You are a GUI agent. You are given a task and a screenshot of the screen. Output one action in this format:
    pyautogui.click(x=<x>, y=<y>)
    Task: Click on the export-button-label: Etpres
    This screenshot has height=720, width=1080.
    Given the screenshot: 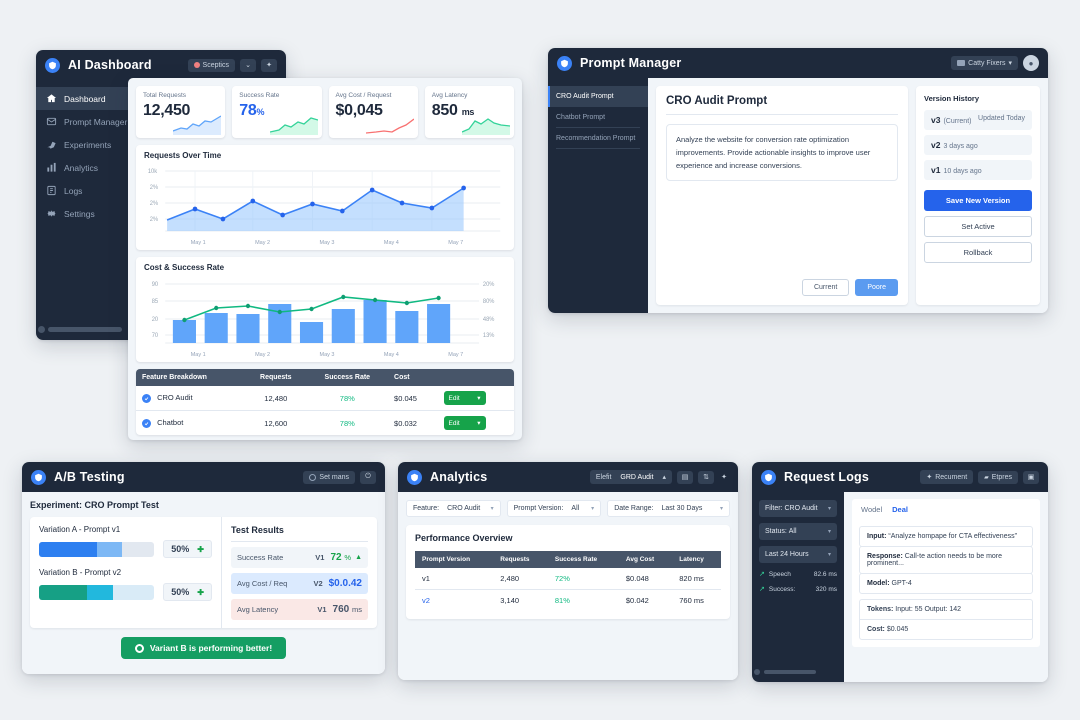 What is the action you would take?
    pyautogui.click(x=1001, y=477)
    